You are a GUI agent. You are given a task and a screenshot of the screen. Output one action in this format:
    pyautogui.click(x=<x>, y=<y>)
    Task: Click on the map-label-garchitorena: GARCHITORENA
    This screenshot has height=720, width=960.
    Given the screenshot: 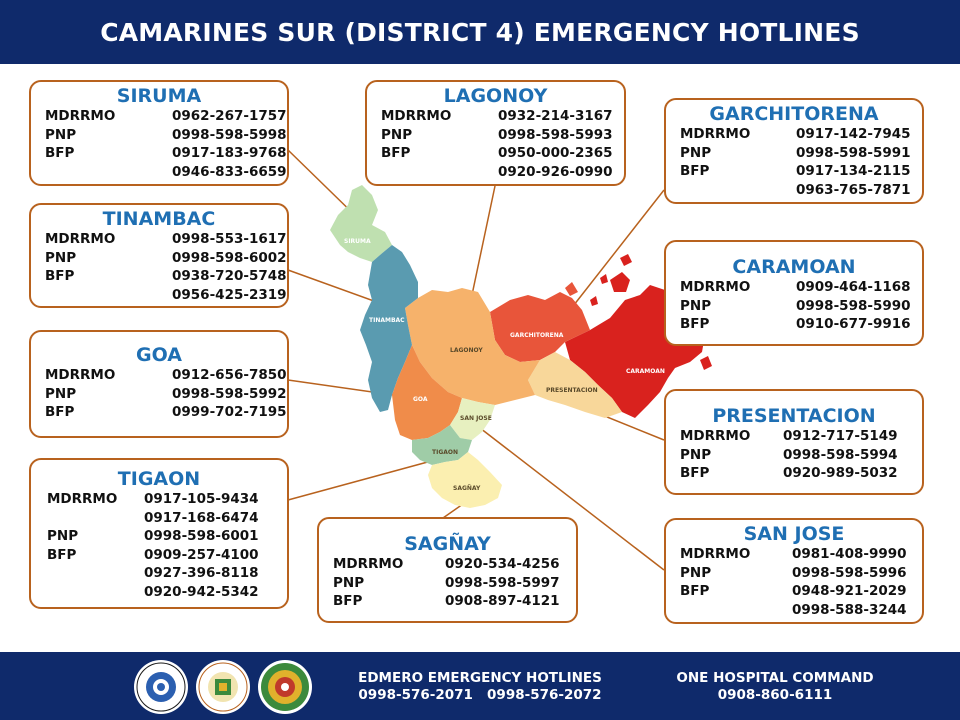 What is the action you would take?
    pyautogui.click(x=537, y=335)
    